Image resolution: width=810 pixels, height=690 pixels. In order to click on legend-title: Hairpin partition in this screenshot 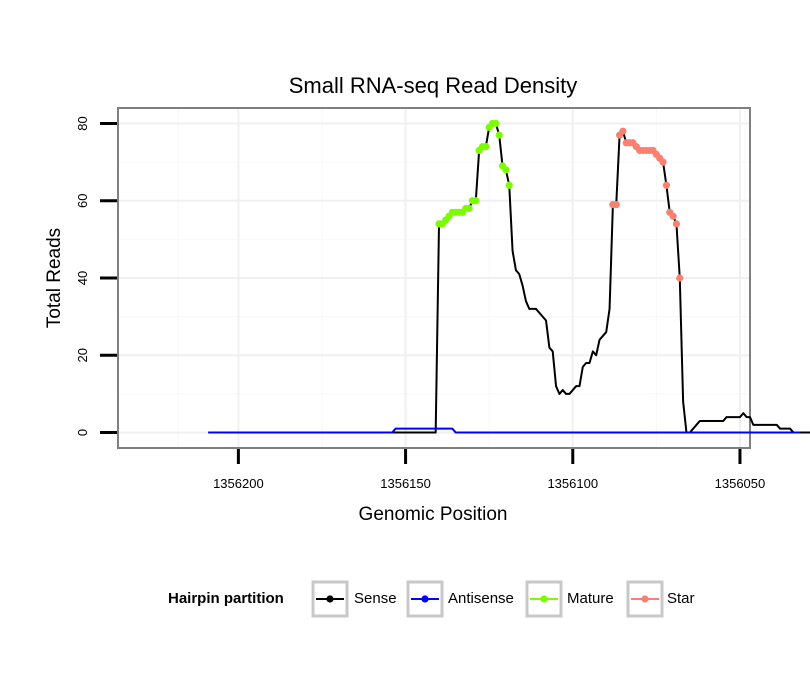, I will do `click(226, 598)`.